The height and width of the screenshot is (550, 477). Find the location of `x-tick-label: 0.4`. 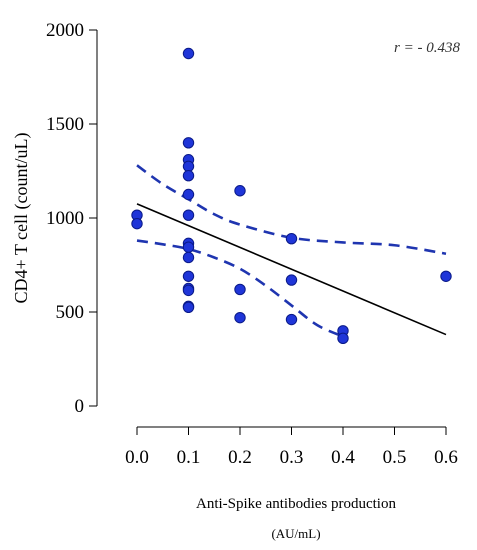

x-tick-label: 0.4 is located at coordinates (343, 457).